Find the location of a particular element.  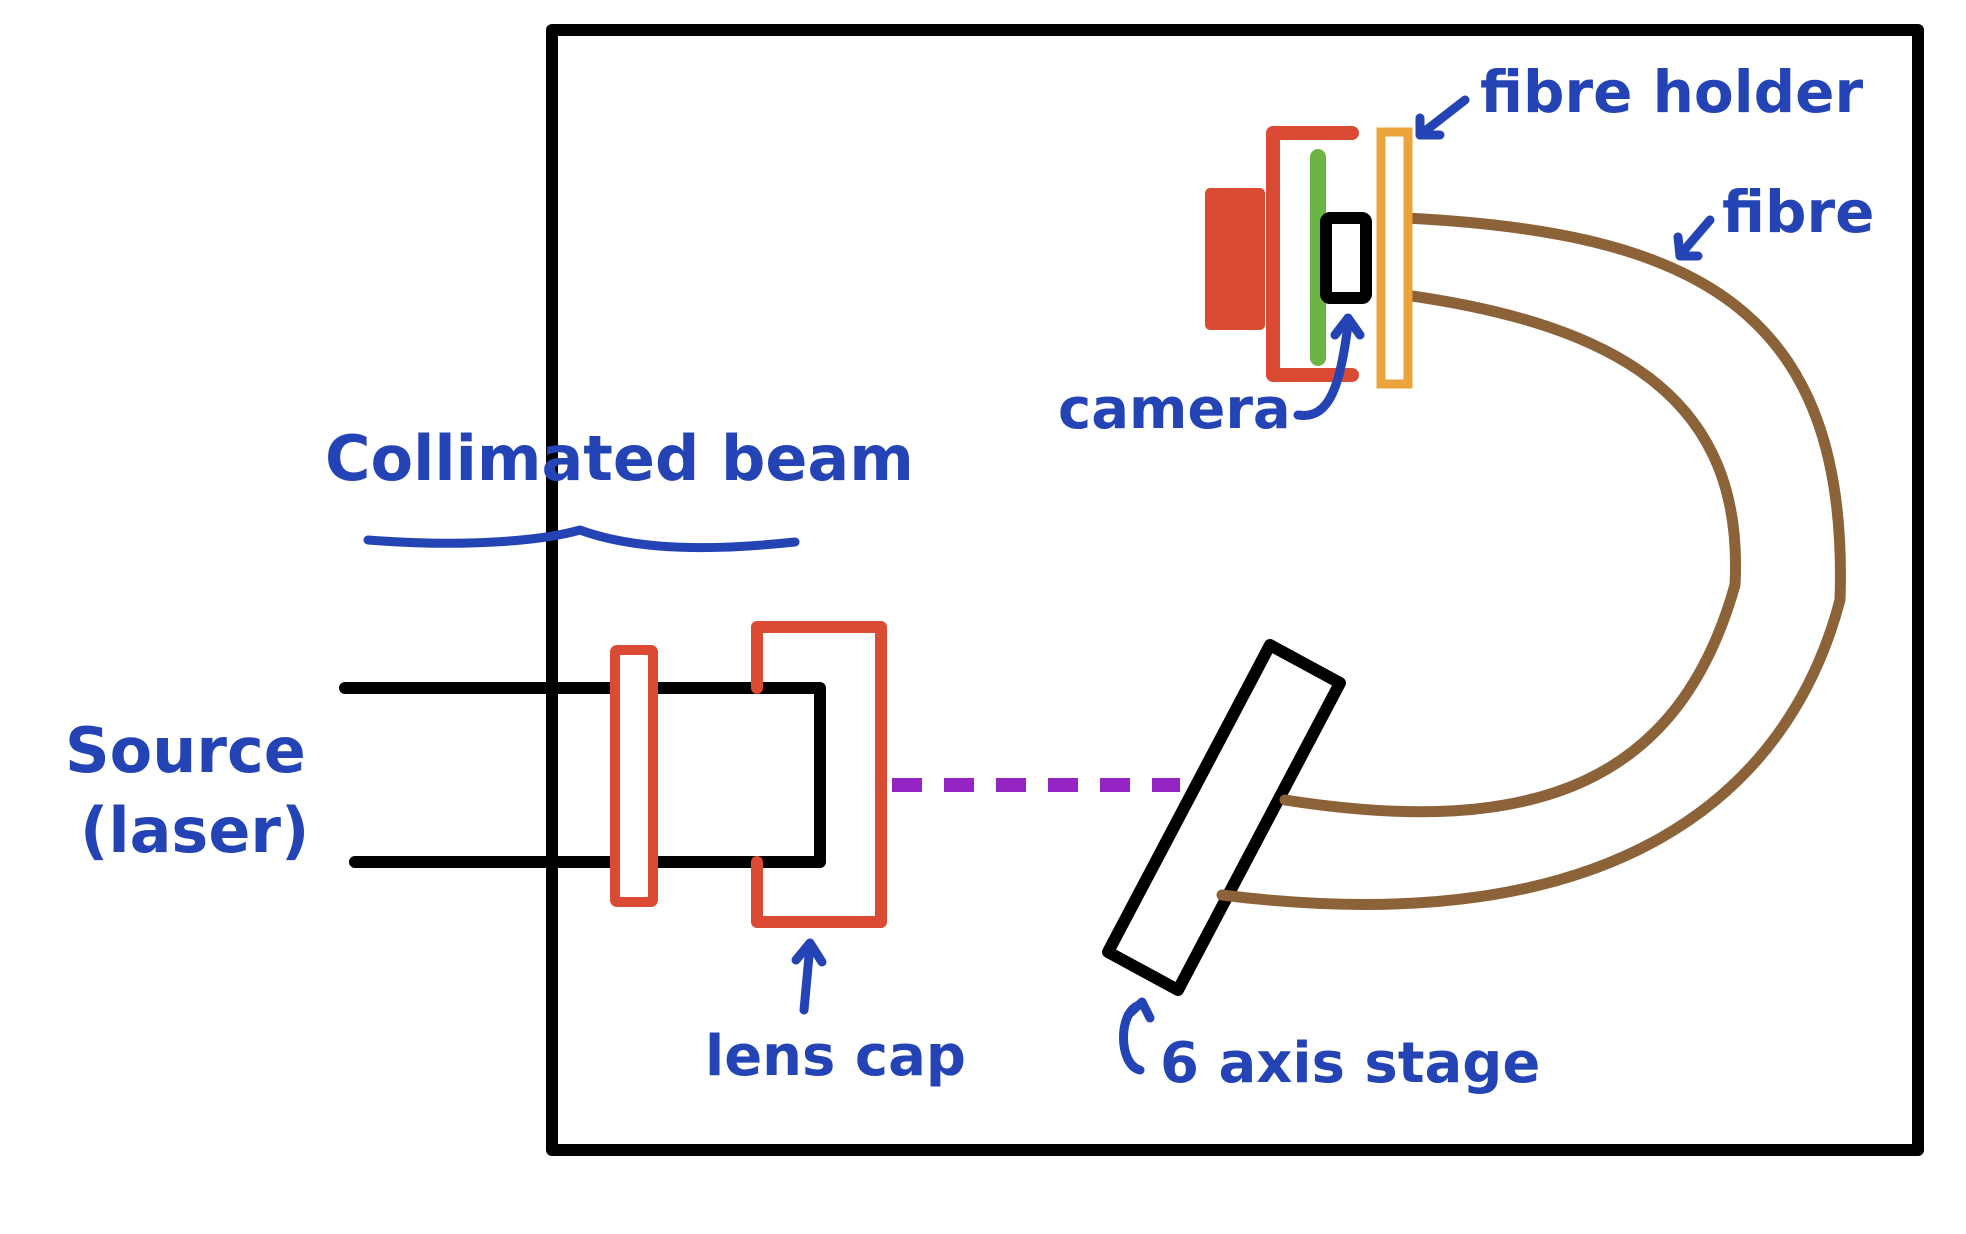

camera-label: camera is located at coordinates (1174, 409).